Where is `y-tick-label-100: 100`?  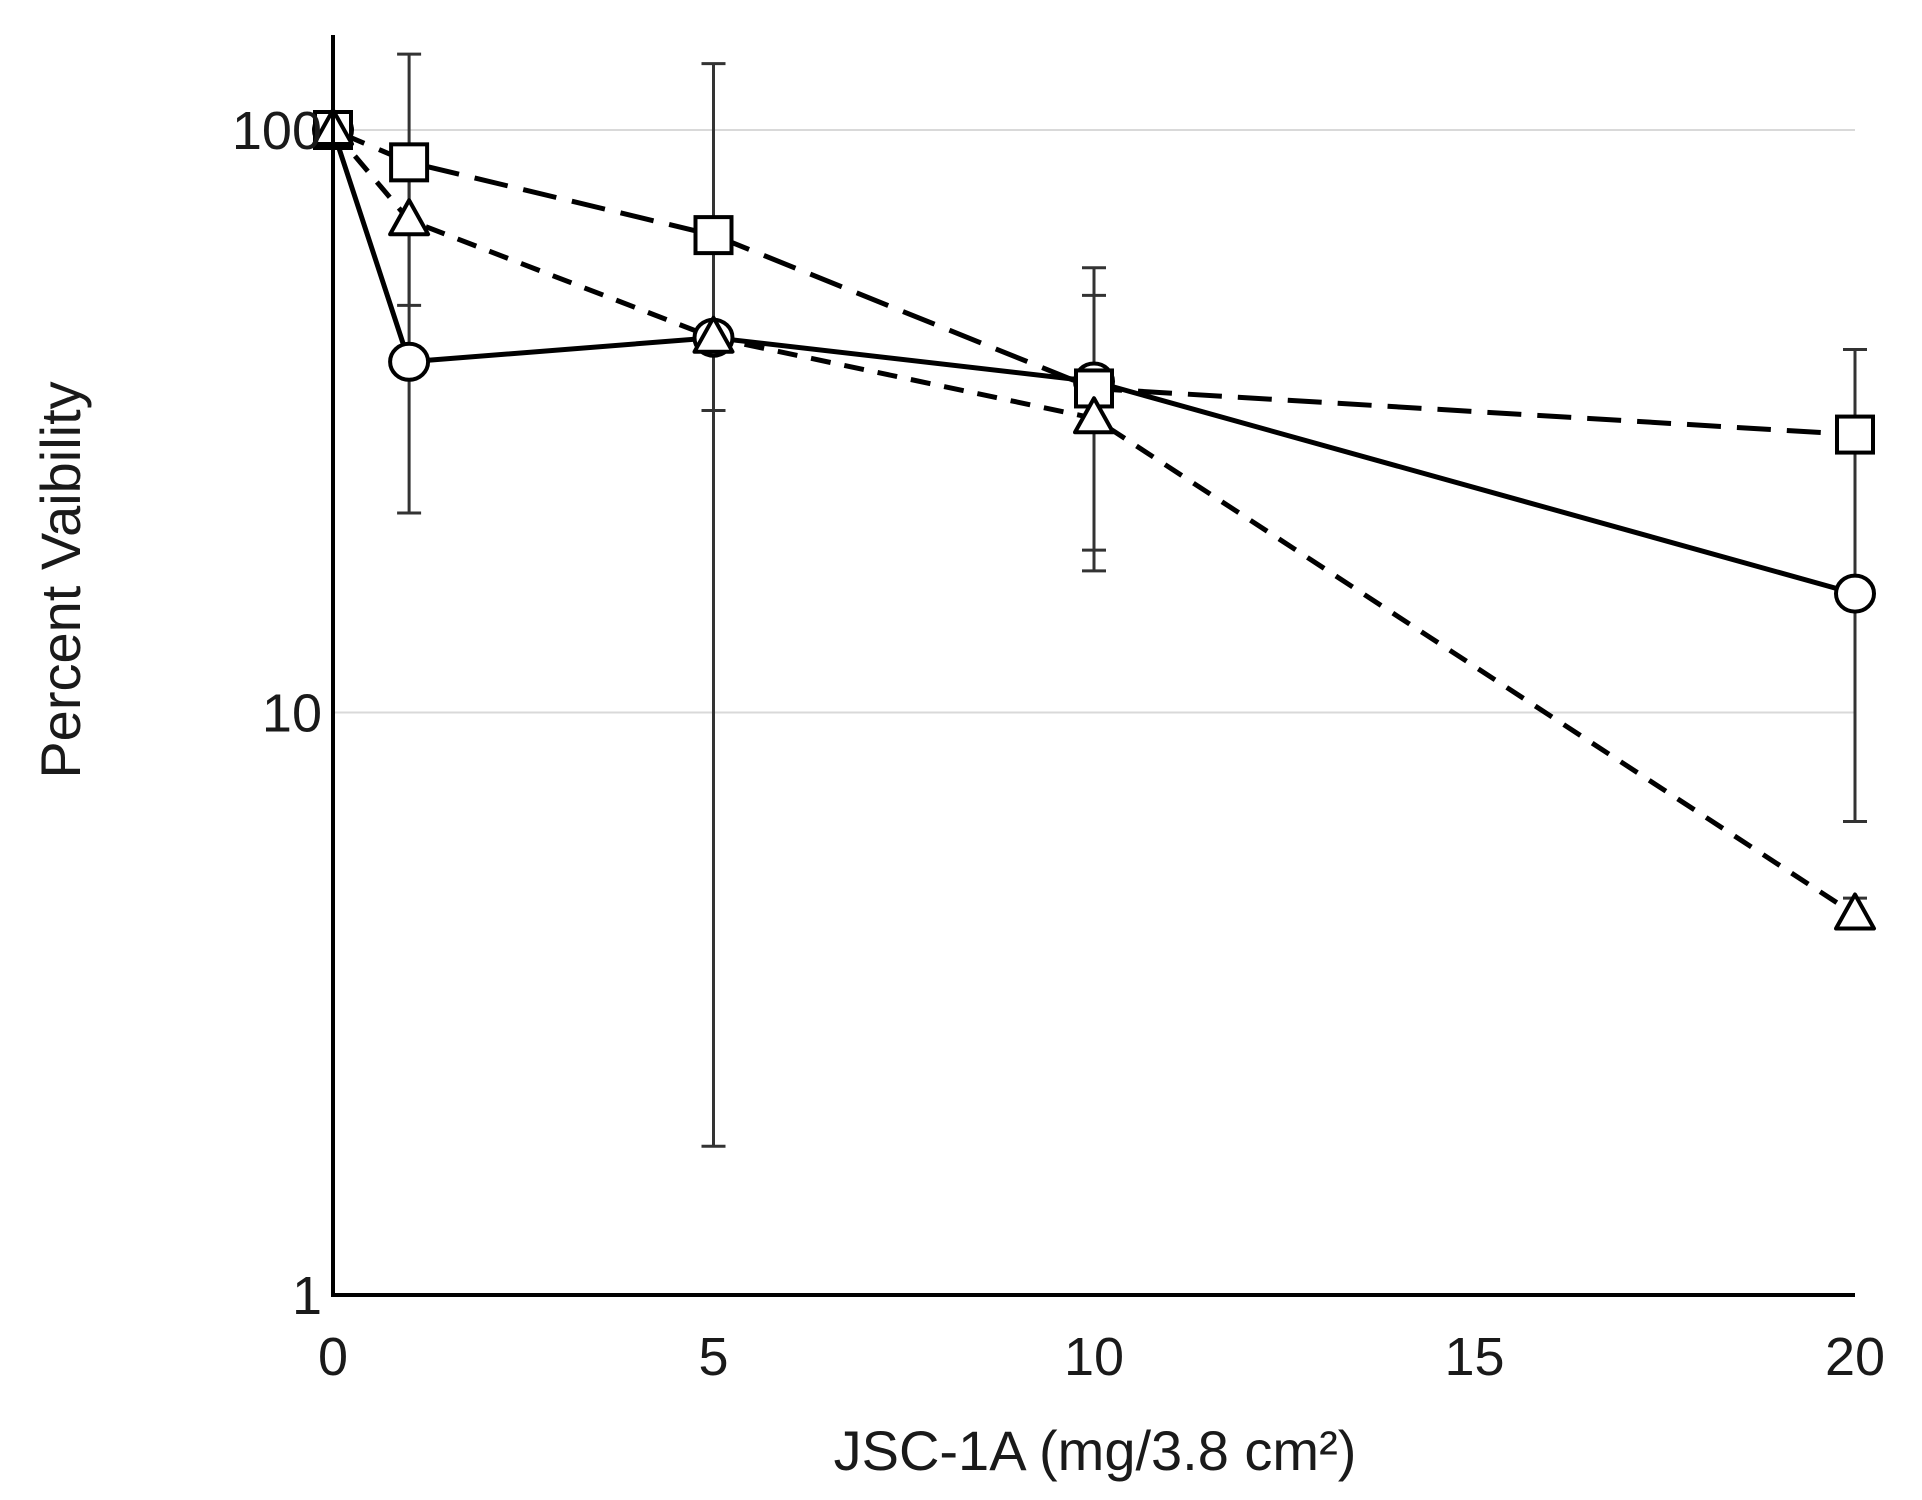 y-tick-label-100: 100 is located at coordinates (277, 131).